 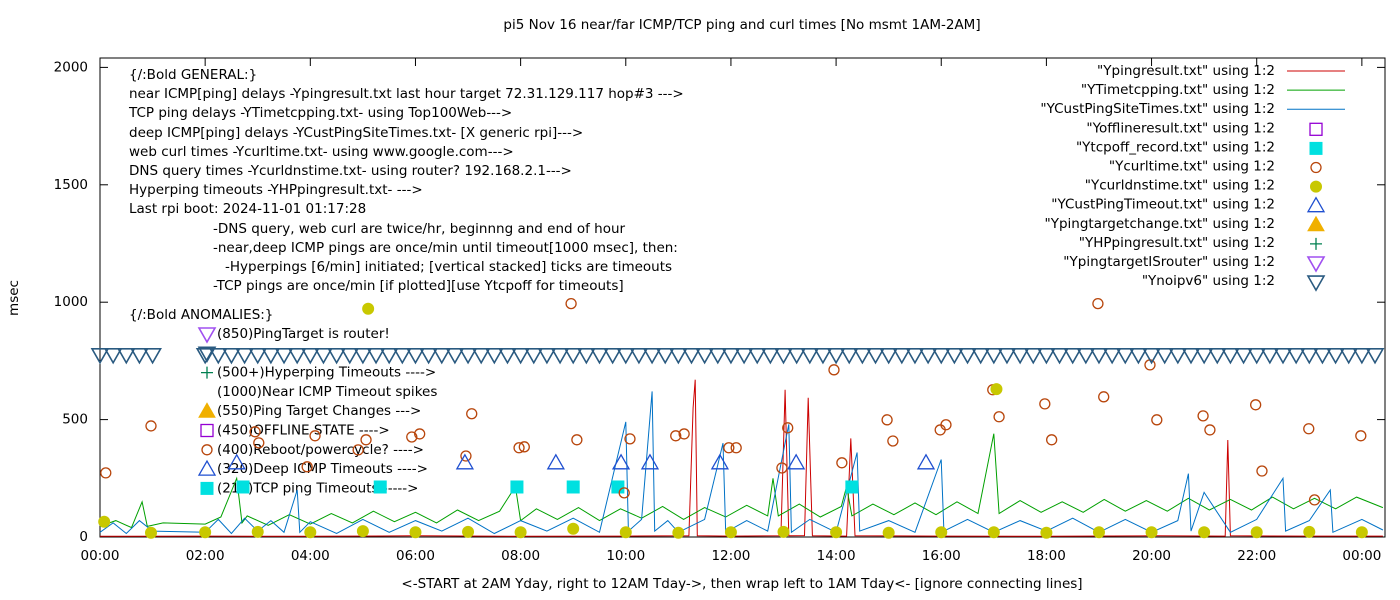 What do you see at coordinates (1361, 556) in the screenshot?
I see `x-tick-label: 00:00` at bounding box center [1361, 556].